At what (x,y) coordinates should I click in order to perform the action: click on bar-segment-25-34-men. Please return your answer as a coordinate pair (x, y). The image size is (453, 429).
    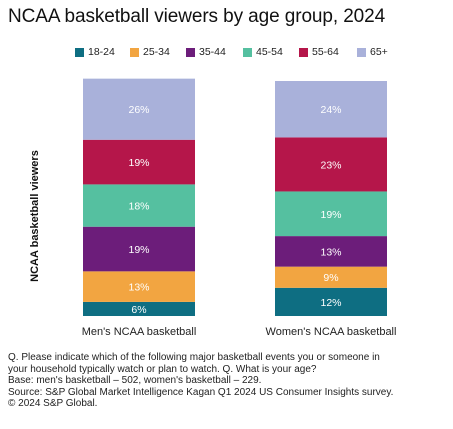
    Looking at the image, I should click on (139, 286).